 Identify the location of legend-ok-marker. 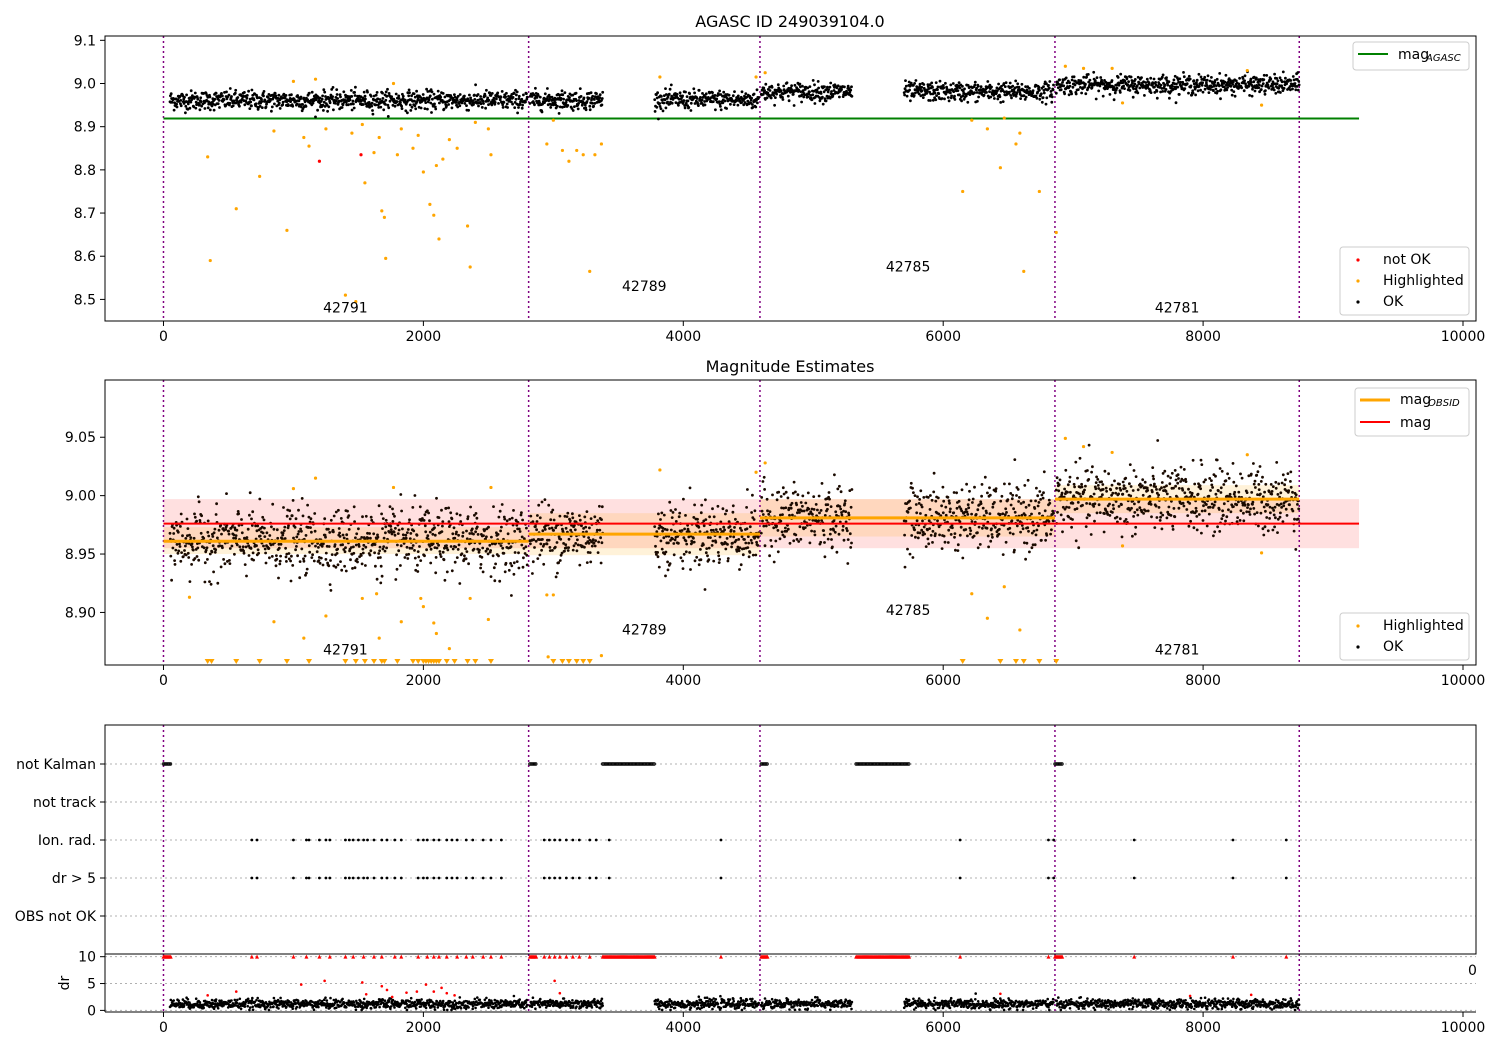
(1358, 302).